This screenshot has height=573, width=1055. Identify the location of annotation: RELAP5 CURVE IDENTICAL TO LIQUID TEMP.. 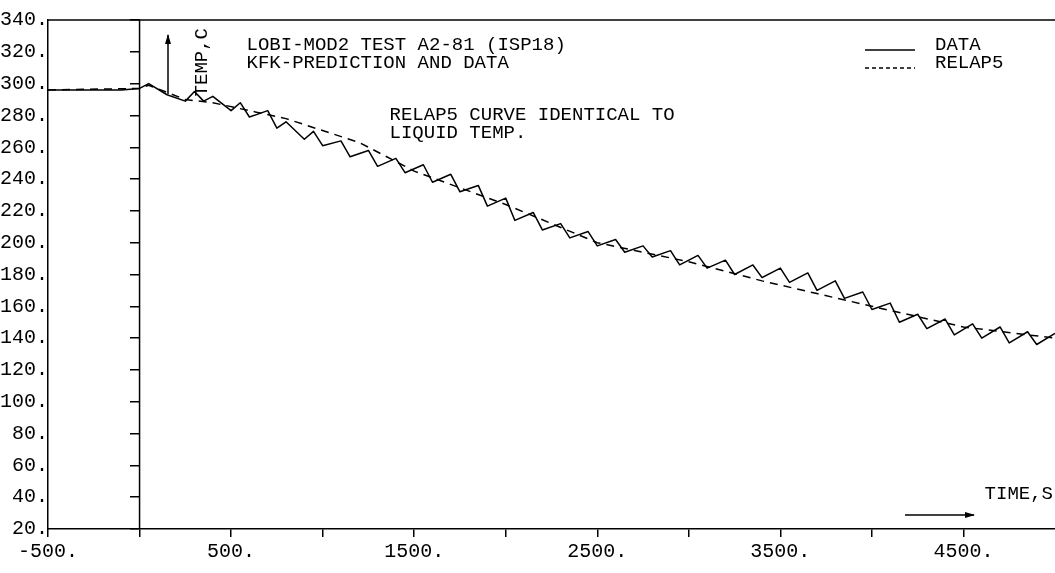
(532, 124).